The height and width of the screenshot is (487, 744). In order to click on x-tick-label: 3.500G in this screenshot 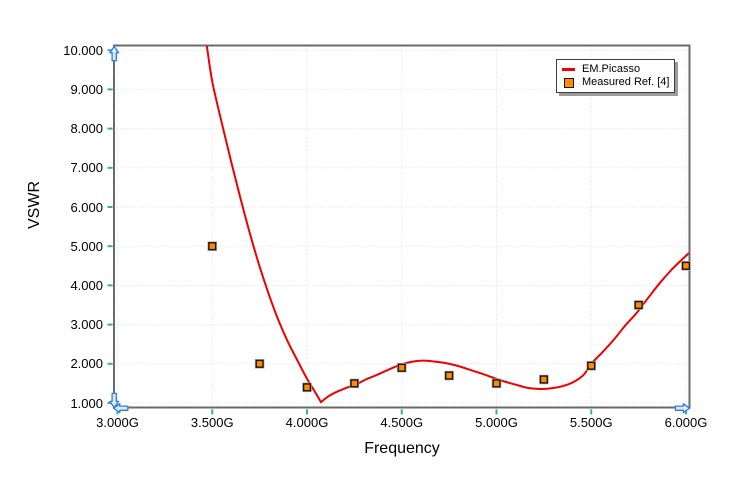, I will do `click(212, 422)`.